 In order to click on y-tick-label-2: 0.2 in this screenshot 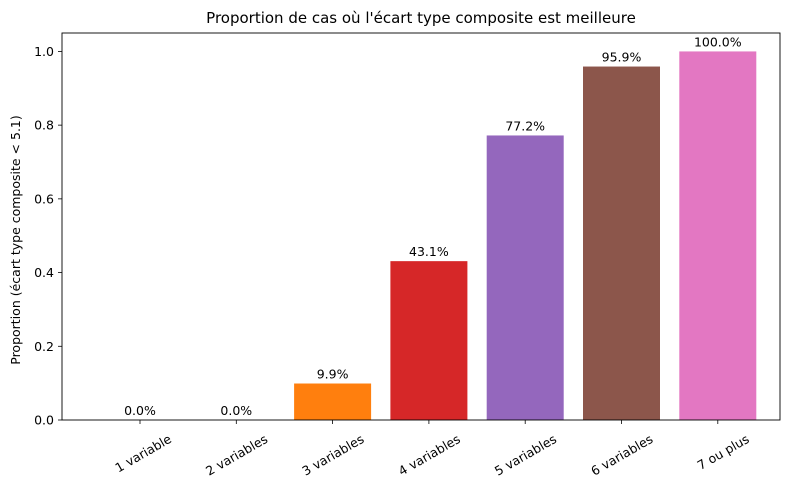, I will do `click(44, 346)`.